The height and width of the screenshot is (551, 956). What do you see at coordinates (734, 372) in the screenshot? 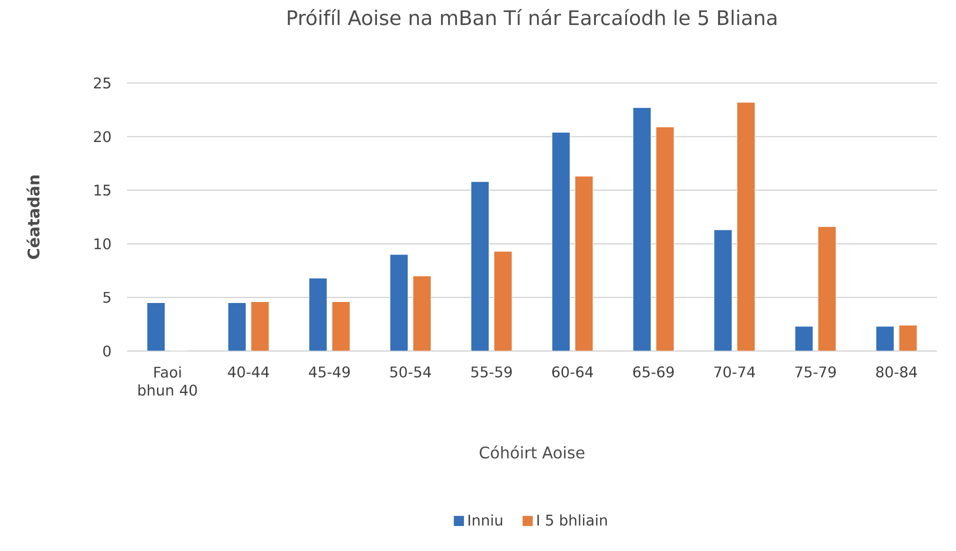
I see `x-tick-label: 70-74` at bounding box center [734, 372].